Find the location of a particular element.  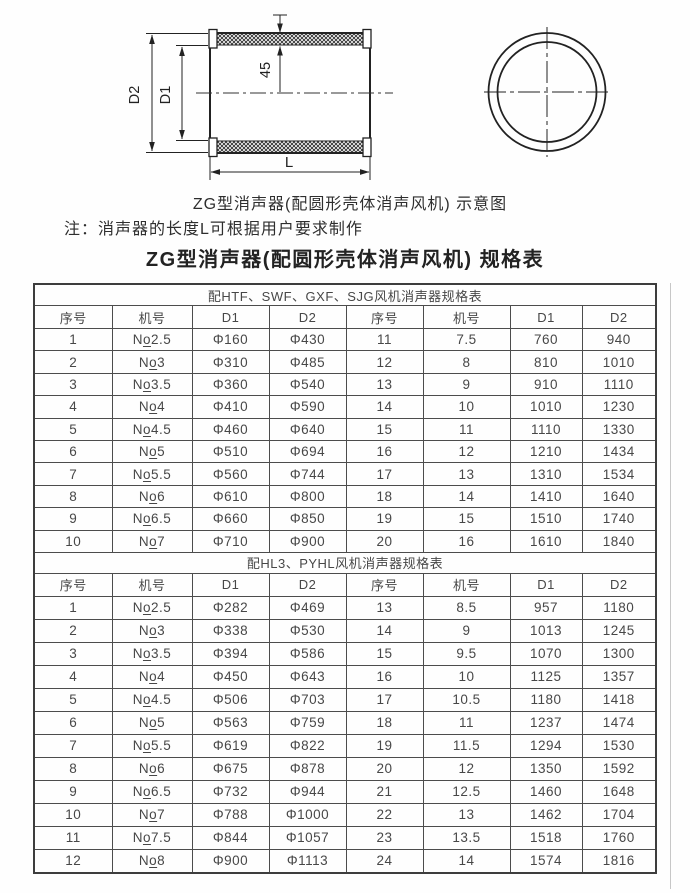

table-row: 9 No6.5 Φ732 Φ944 21 12.5 1460 1648 is located at coordinates (345, 791).